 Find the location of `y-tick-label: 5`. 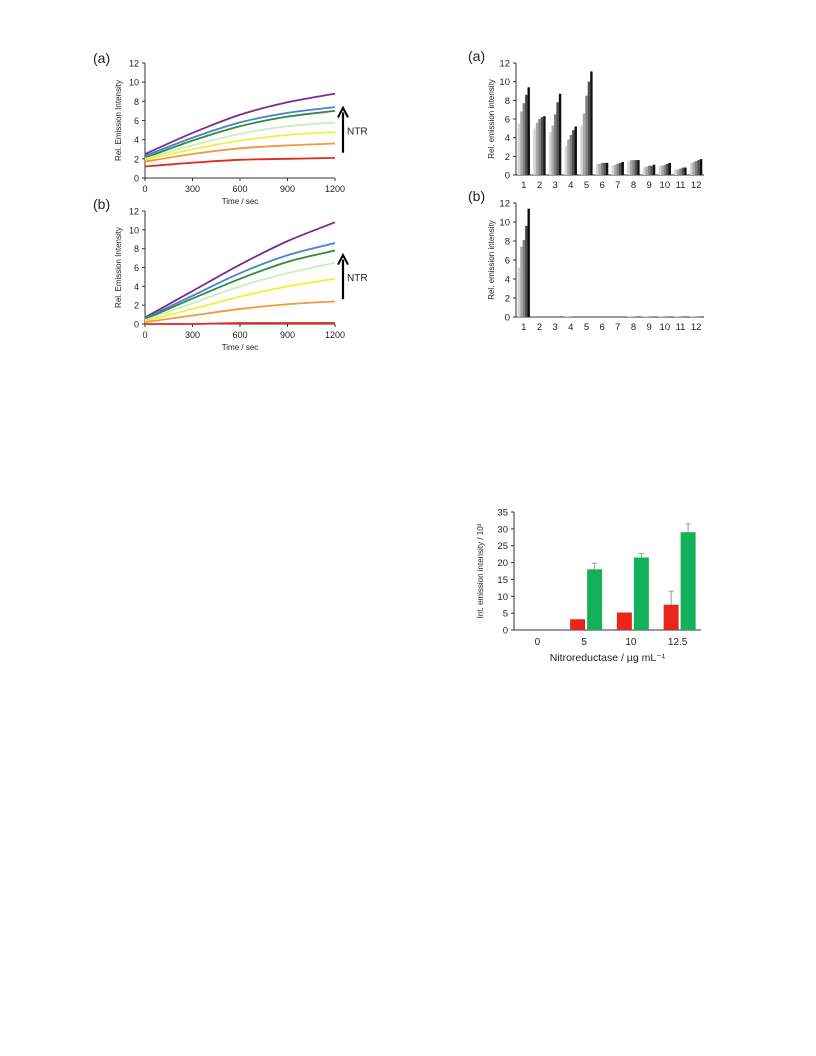

y-tick-label: 5 is located at coordinates (505, 614).